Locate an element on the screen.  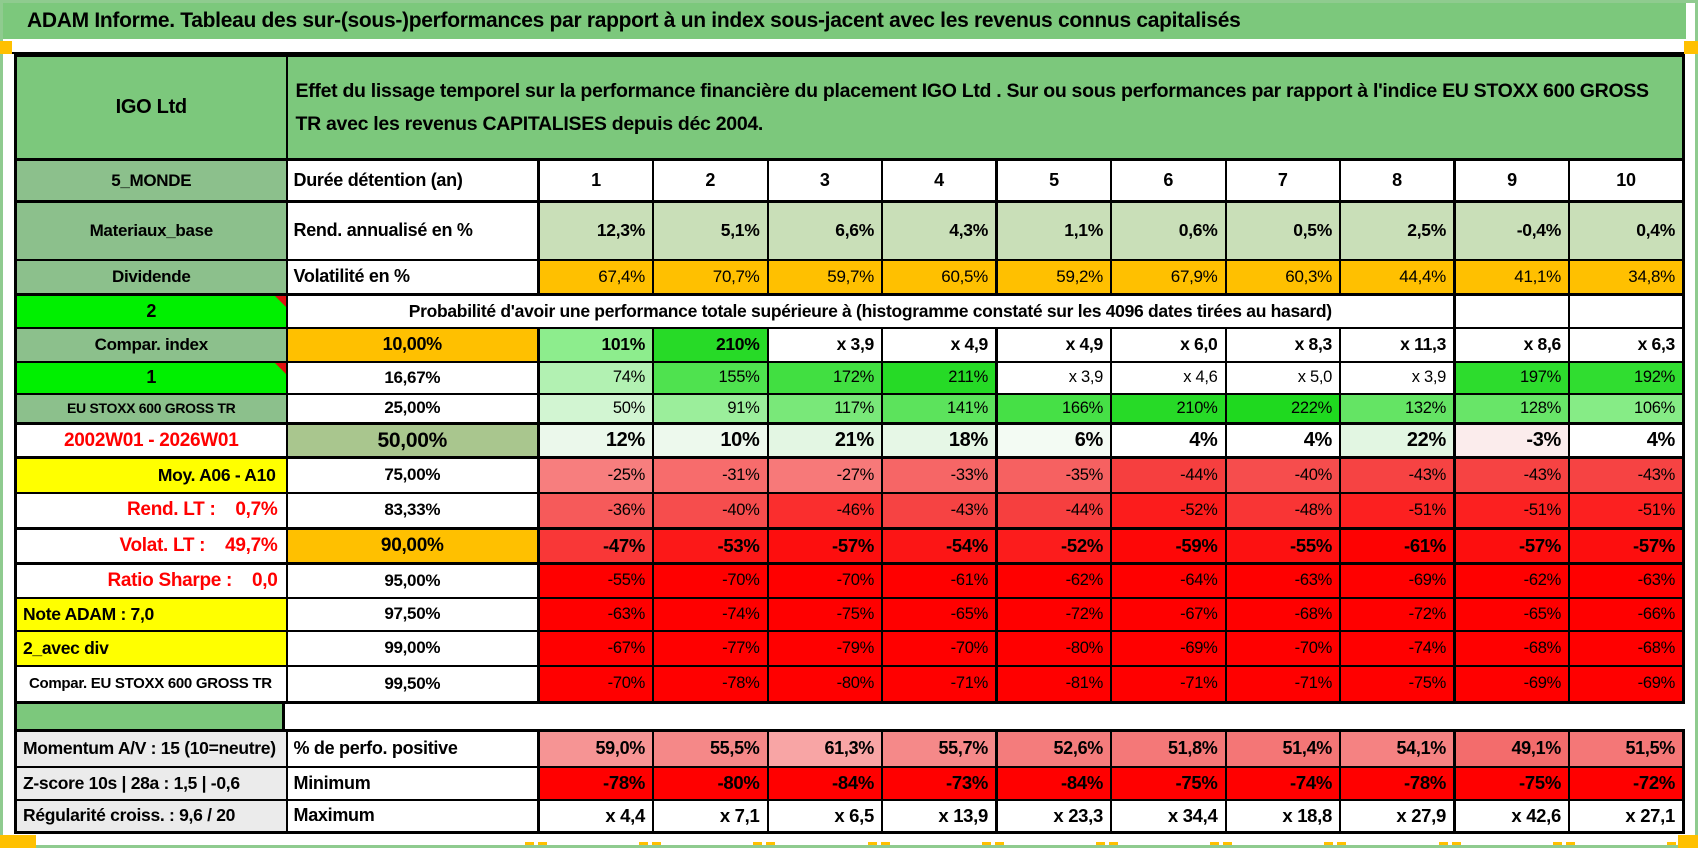
data-cell: 192% is located at coordinates (1626, 377).